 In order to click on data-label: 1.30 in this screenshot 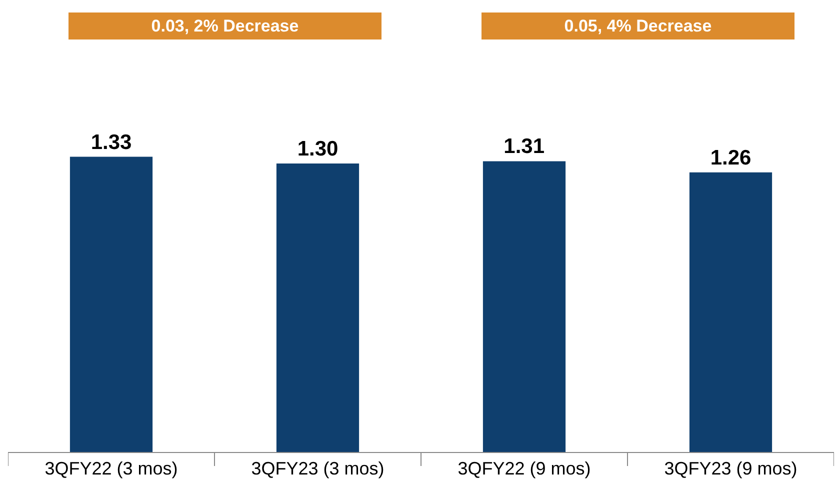, I will do `click(317, 148)`.